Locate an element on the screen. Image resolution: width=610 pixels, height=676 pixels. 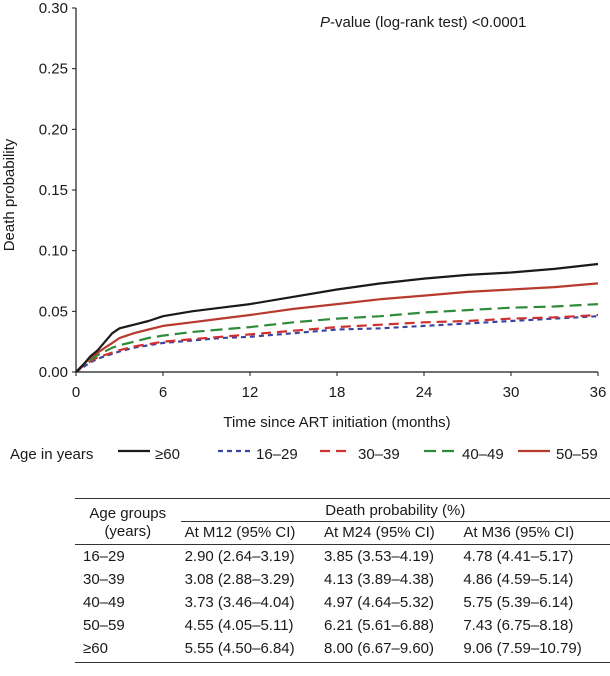
header-age-groups: Age groups (years) is located at coordinates (128, 522).